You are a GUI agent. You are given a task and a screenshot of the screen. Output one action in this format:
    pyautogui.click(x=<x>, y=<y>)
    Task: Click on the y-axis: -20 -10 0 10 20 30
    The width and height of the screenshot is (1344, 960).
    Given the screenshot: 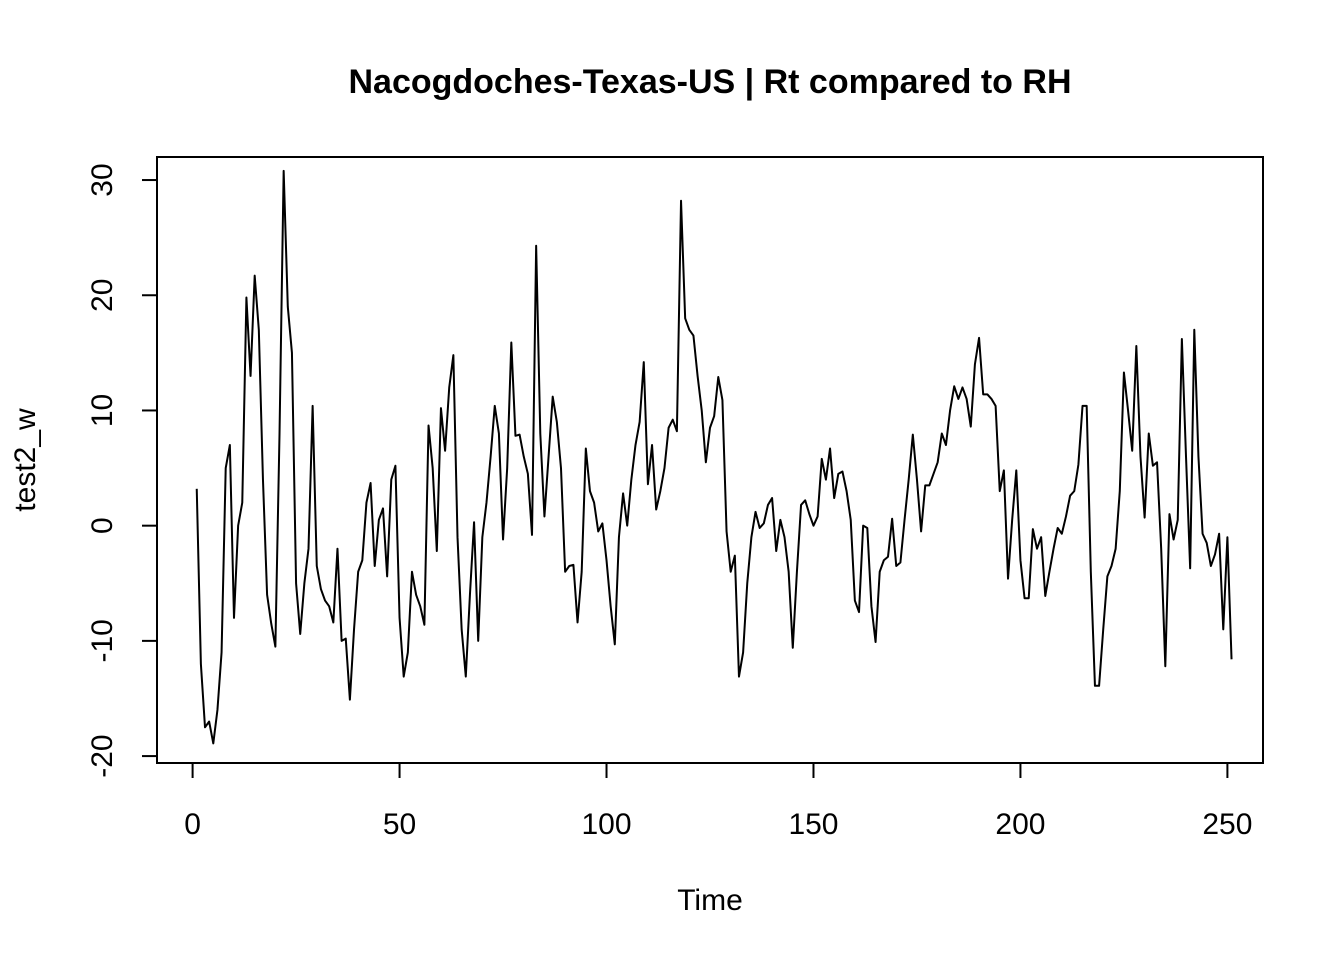 What is the action you would take?
    pyautogui.click(x=122, y=470)
    